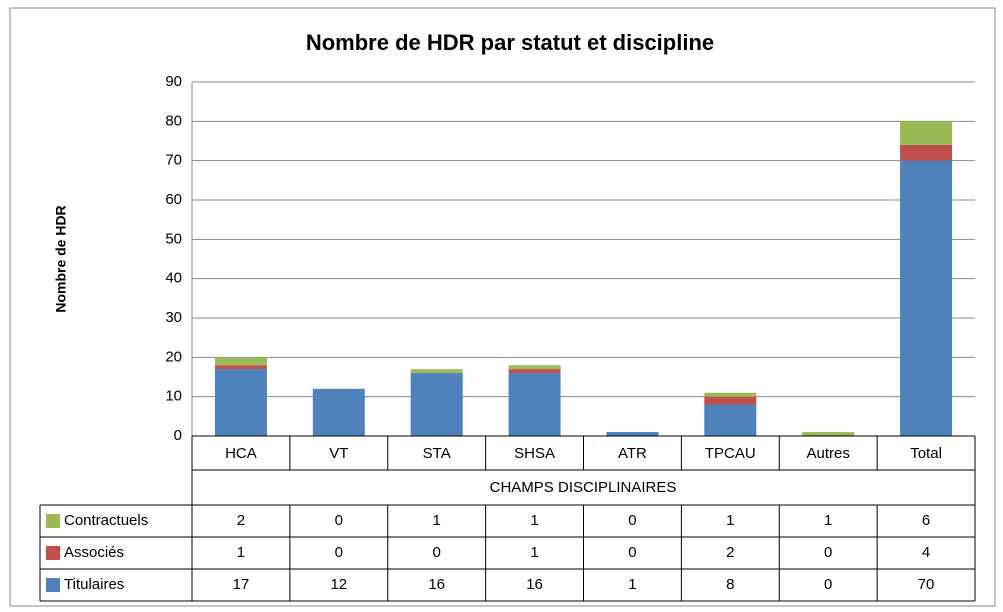 This screenshot has height=612, width=1003. What do you see at coordinates (94, 552) in the screenshot?
I see `legend-label: Associés` at bounding box center [94, 552].